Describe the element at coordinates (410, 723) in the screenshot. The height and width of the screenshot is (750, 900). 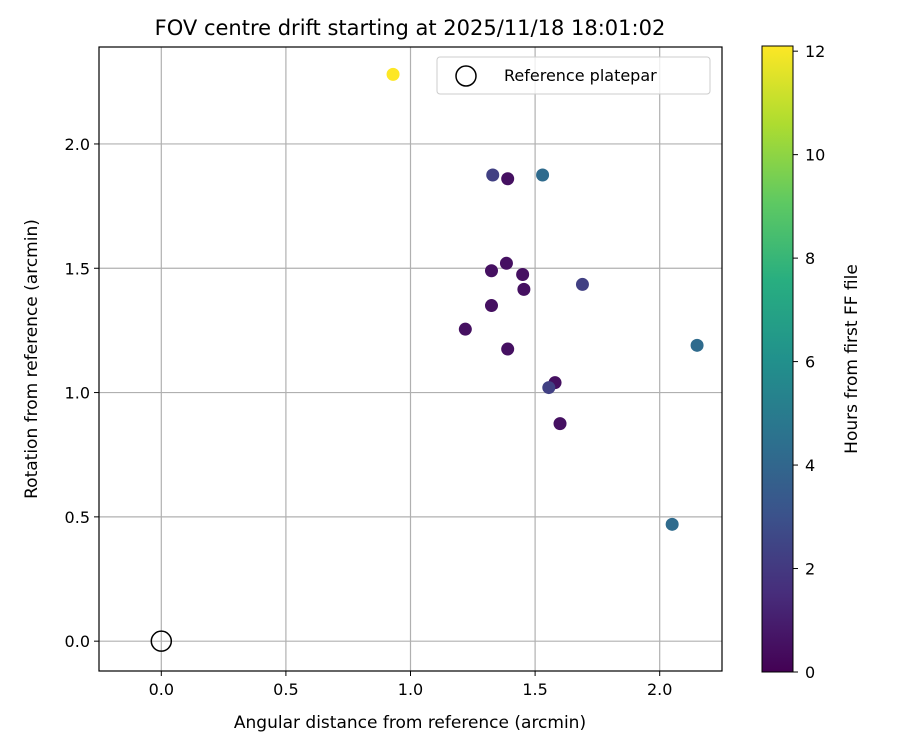
I see `x-axis-label: Angular distance from reference (arcmin)` at that location.